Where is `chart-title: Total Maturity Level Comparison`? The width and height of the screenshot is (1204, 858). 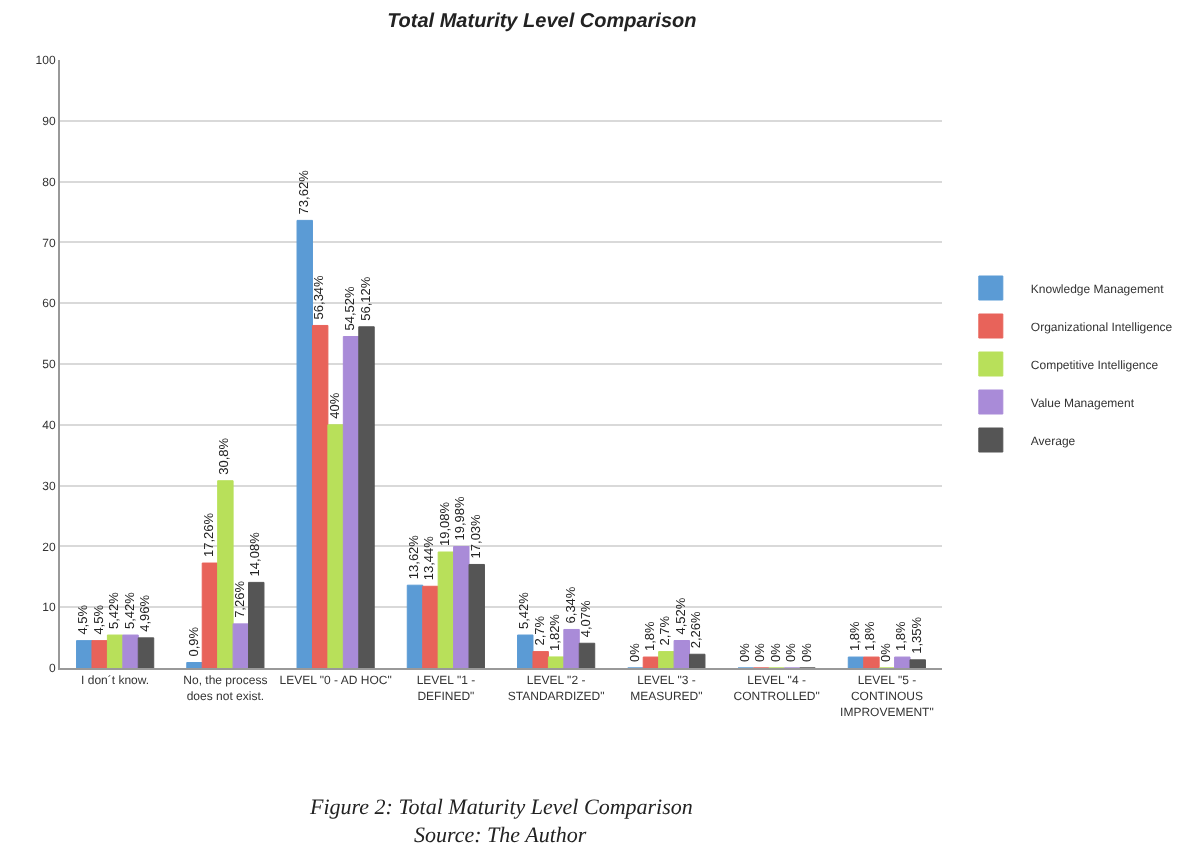 chart-title: Total Maturity Level Comparison is located at coordinates (542, 21).